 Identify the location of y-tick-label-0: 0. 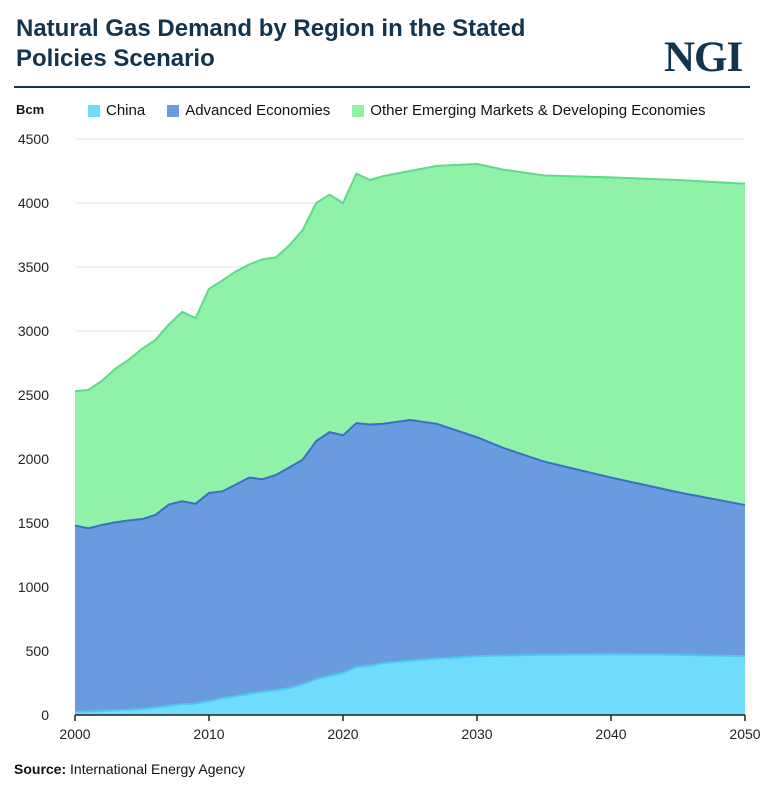
(45, 715).